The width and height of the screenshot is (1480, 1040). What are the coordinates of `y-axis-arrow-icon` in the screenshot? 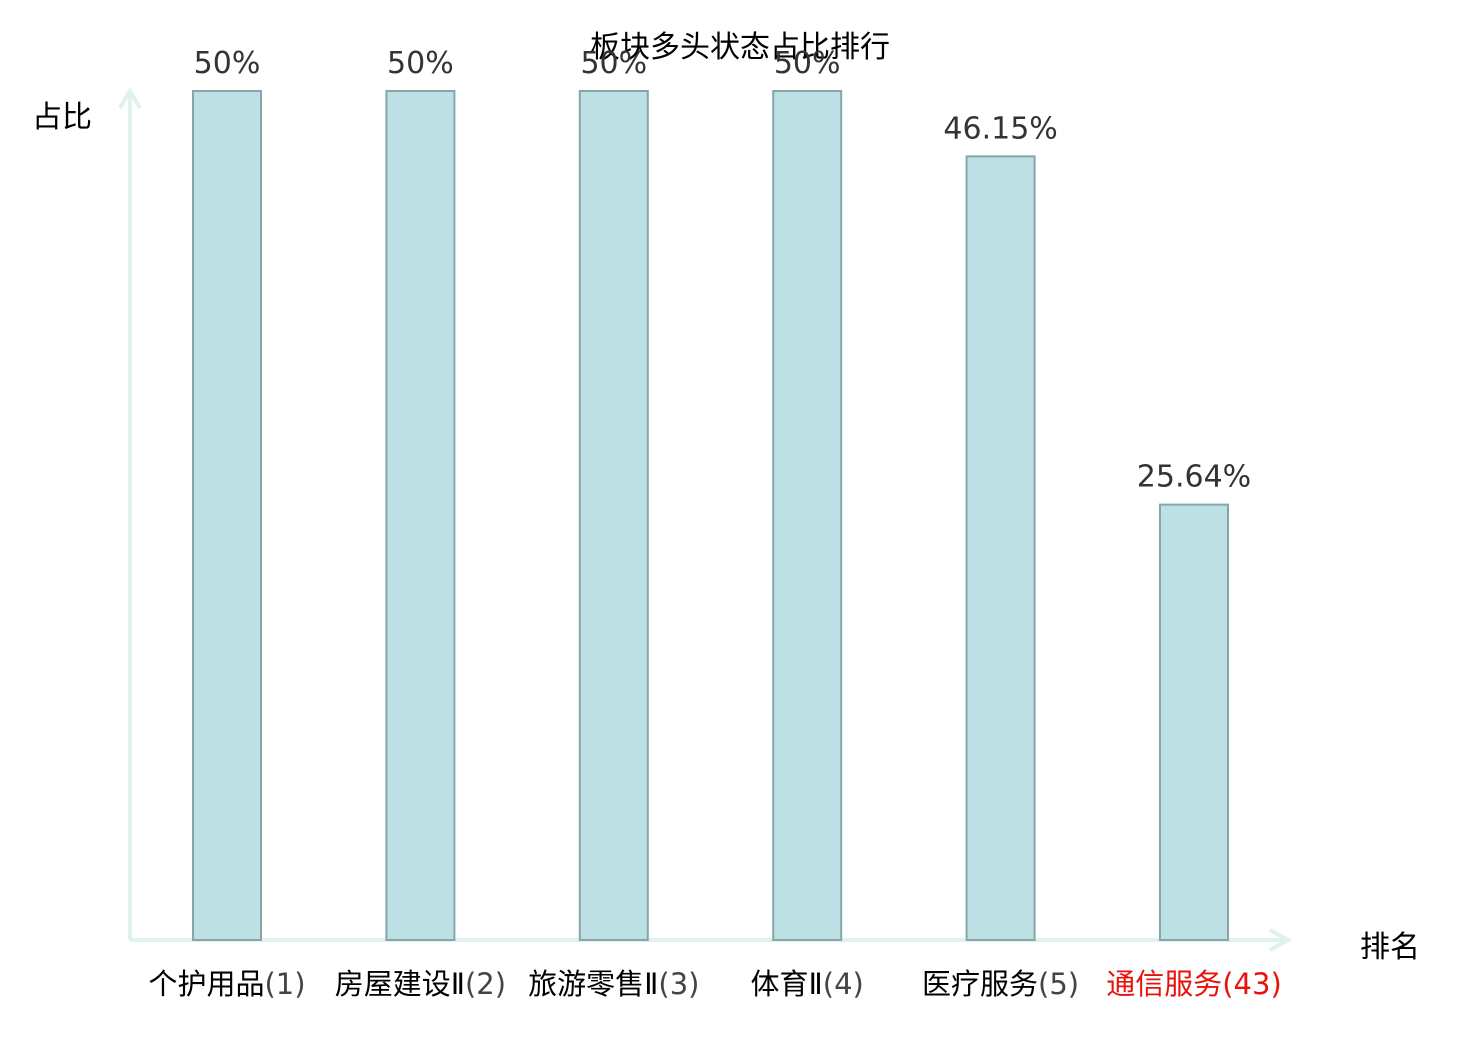 It's located at (130, 98).